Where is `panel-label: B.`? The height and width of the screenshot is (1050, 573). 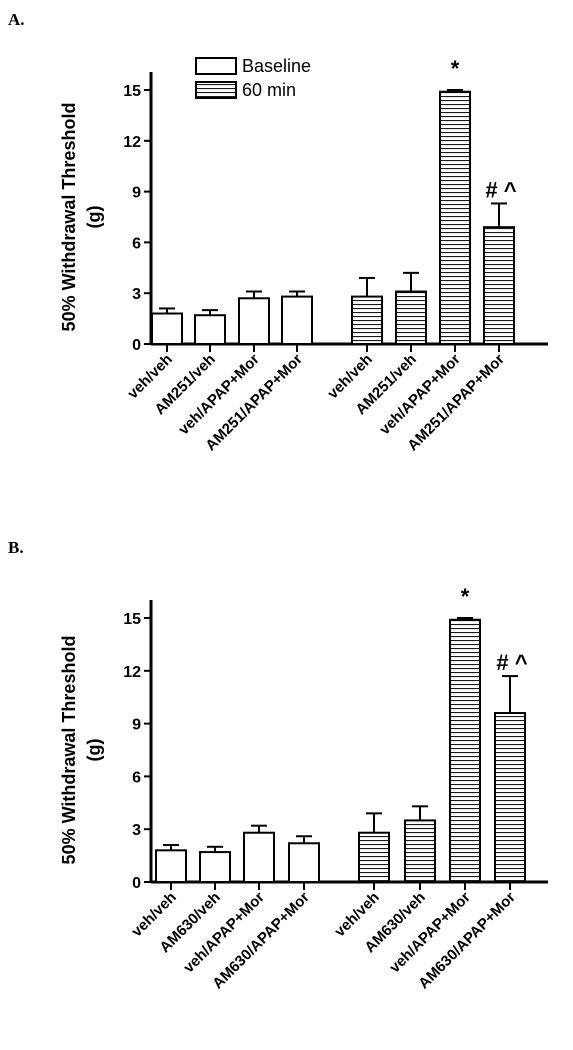 panel-label: B. is located at coordinates (16, 547).